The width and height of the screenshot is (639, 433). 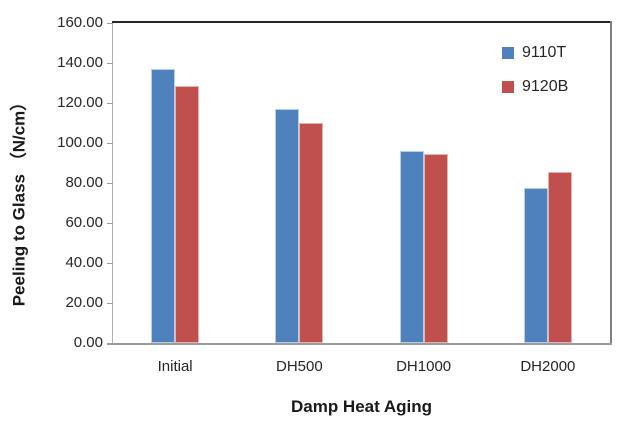 I want to click on legend-label: 9120B, so click(x=545, y=86).